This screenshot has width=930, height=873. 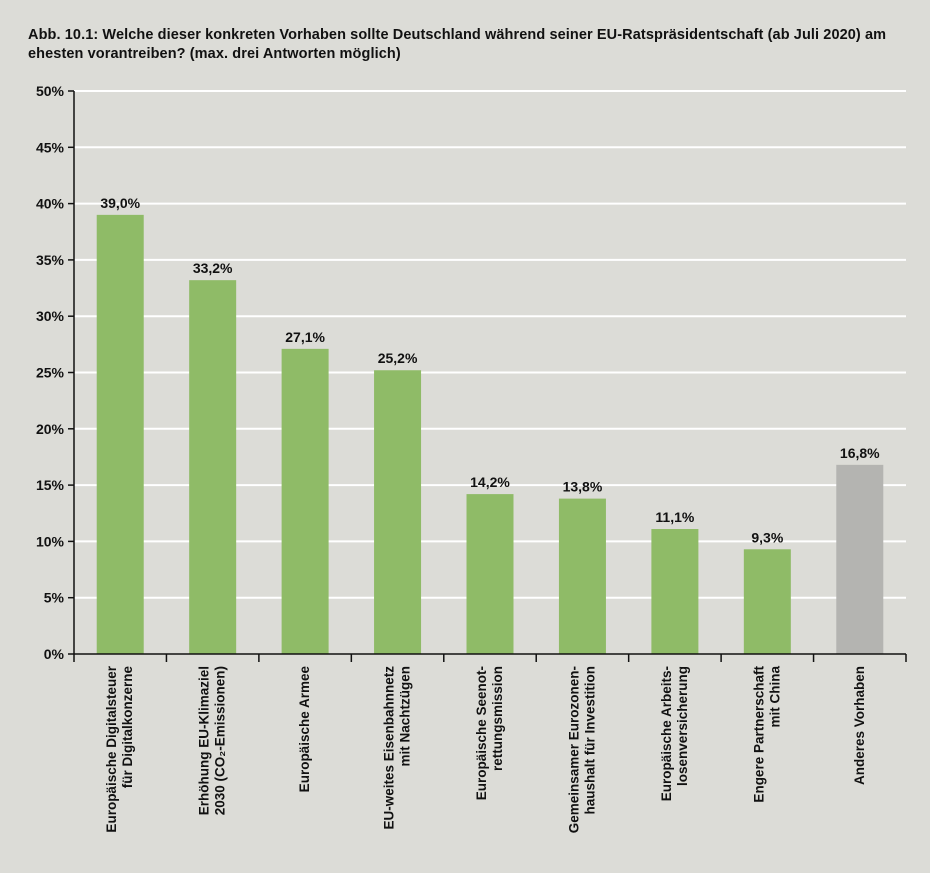 What do you see at coordinates (666, 733) in the screenshot?
I see `x-category-label: Europäische Arbeits-` at bounding box center [666, 733].